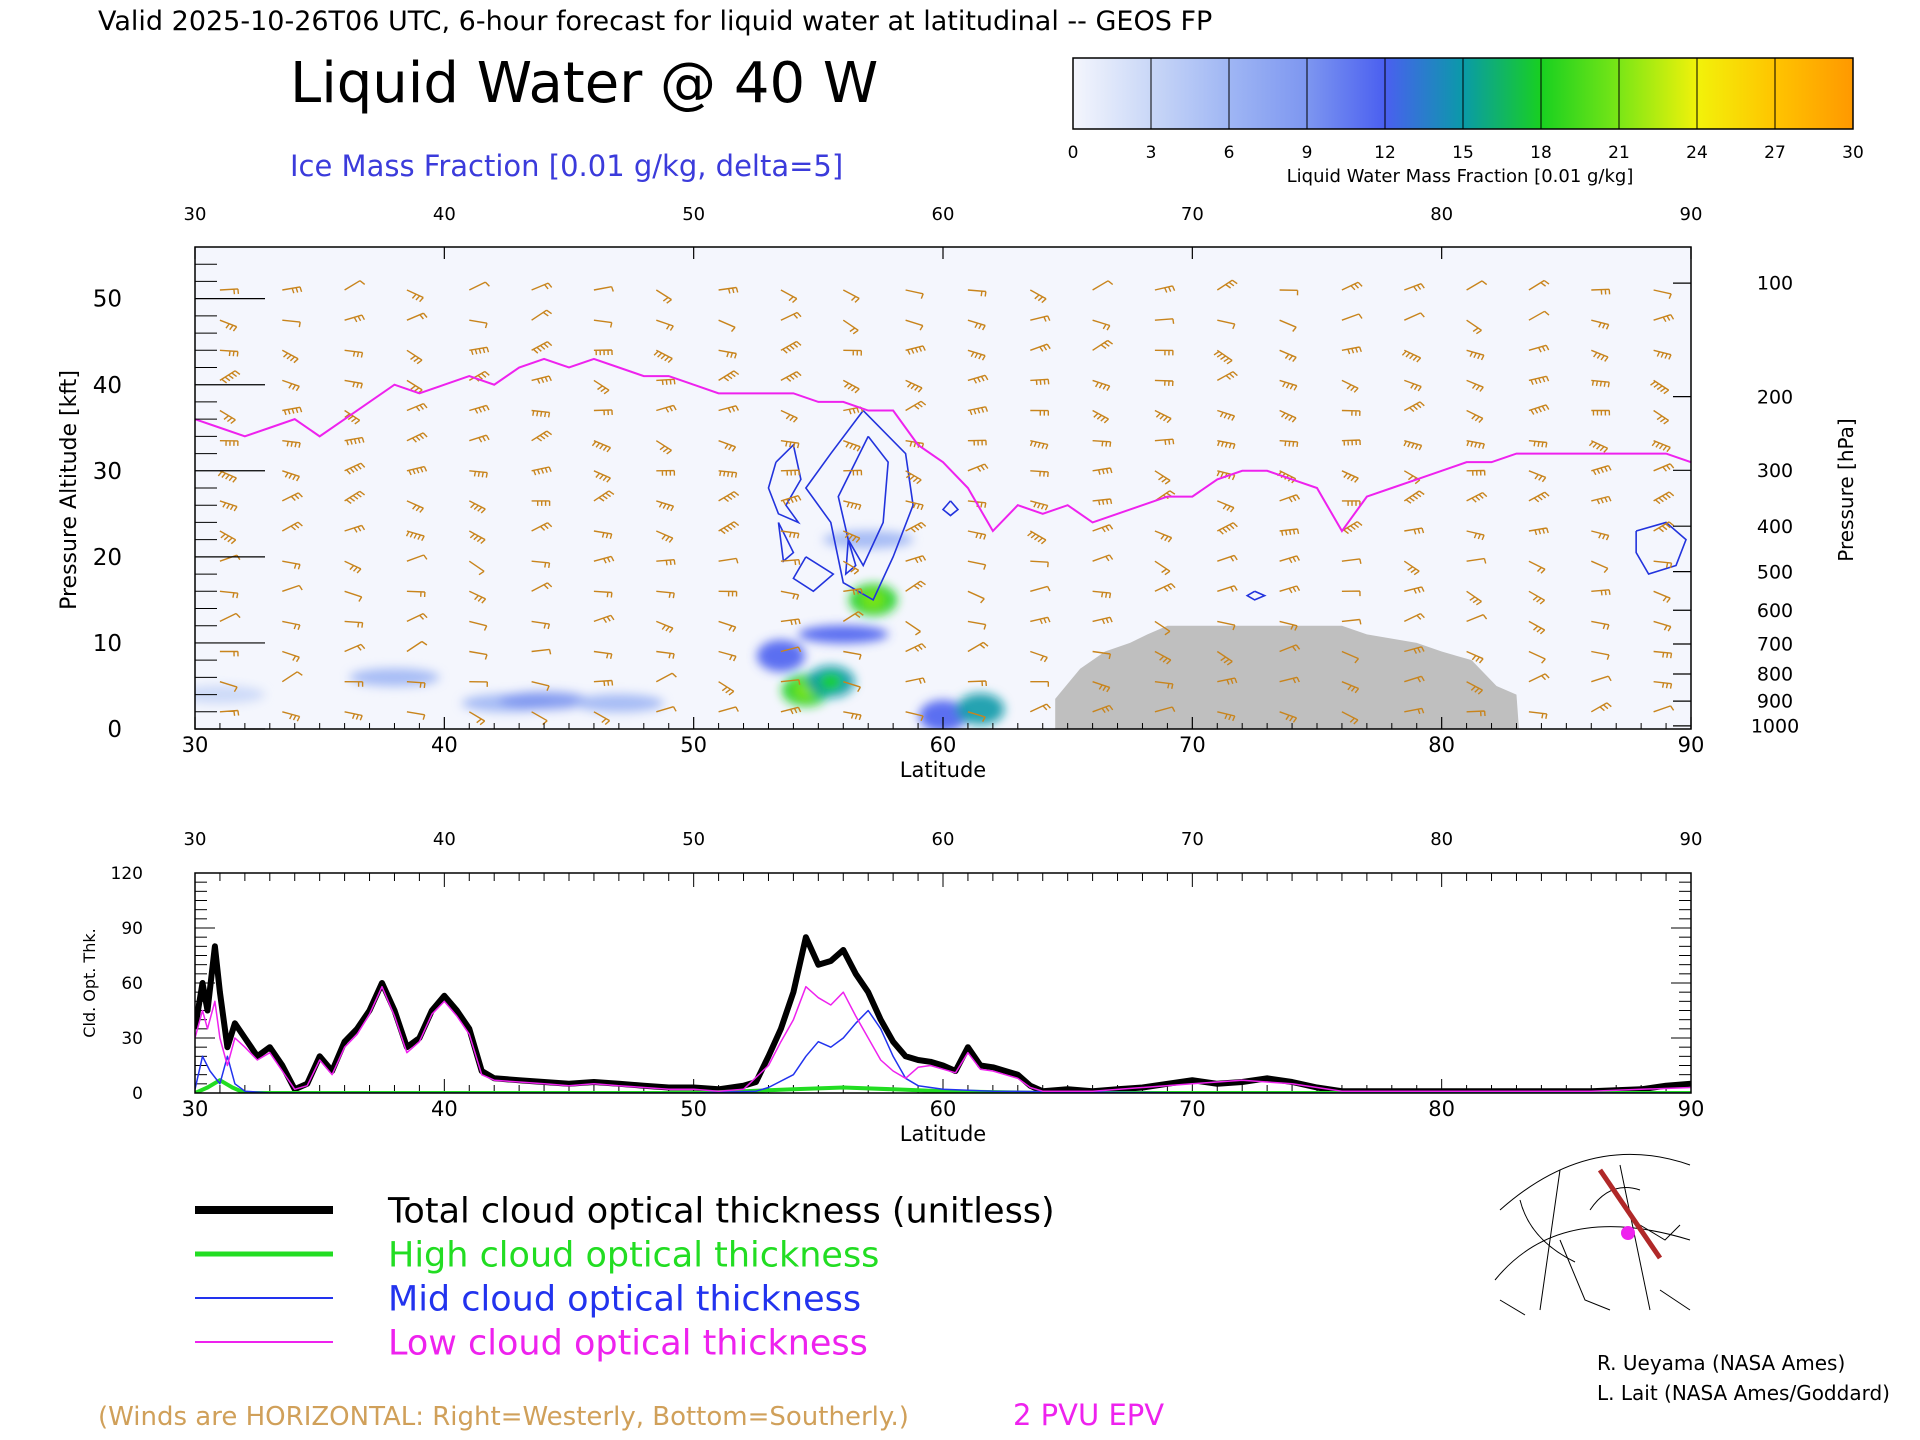 This screenshot has width=1920, height=1440. I want to click on y-tick-label: 20, so click(107, 558).